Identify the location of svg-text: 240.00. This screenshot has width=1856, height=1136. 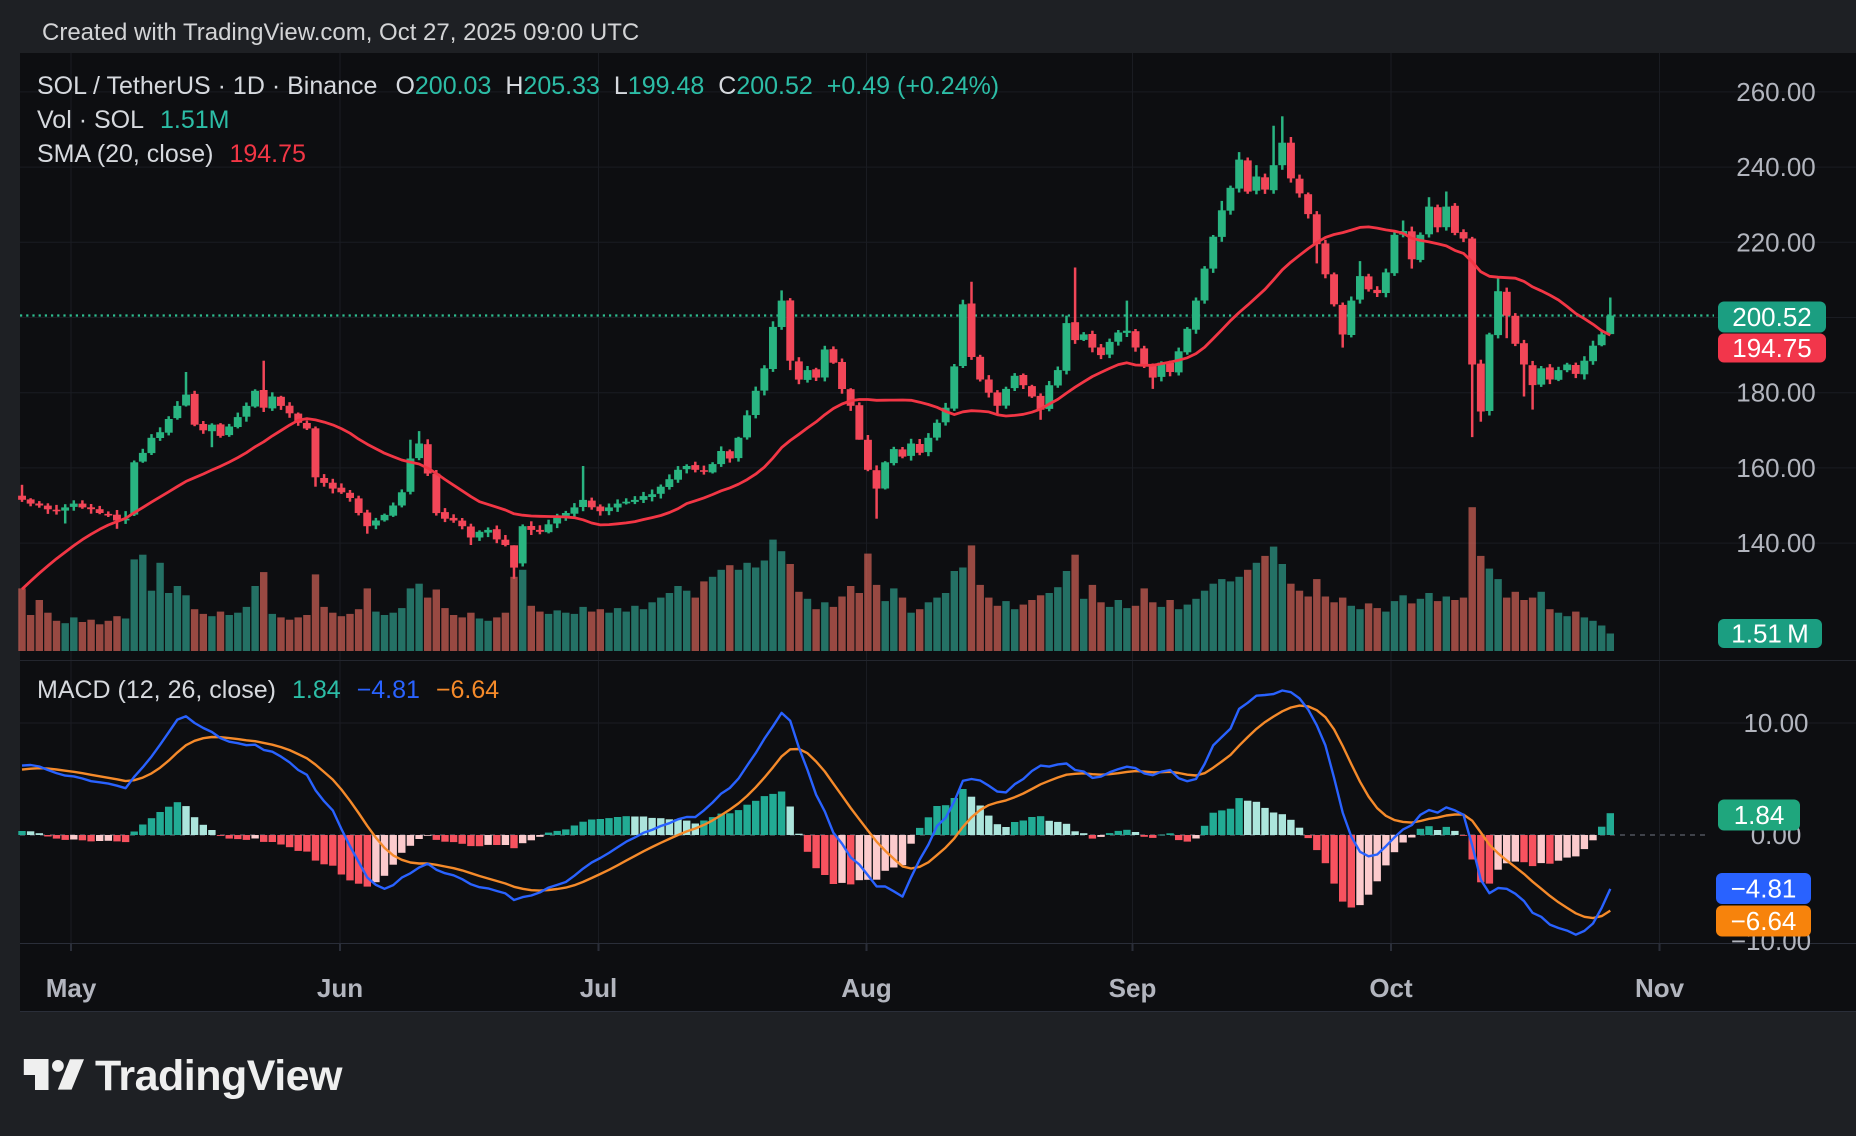
(1776, 167).